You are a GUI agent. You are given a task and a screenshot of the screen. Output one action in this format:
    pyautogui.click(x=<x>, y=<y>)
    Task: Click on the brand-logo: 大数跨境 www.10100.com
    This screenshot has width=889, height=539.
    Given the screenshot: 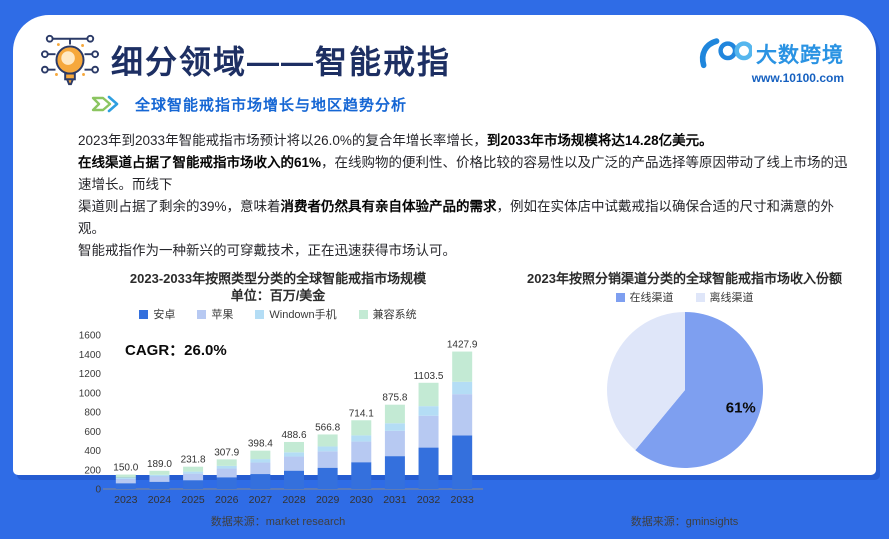 What is the action you would take?
    pyautogui.click(x=772, y=60)
    